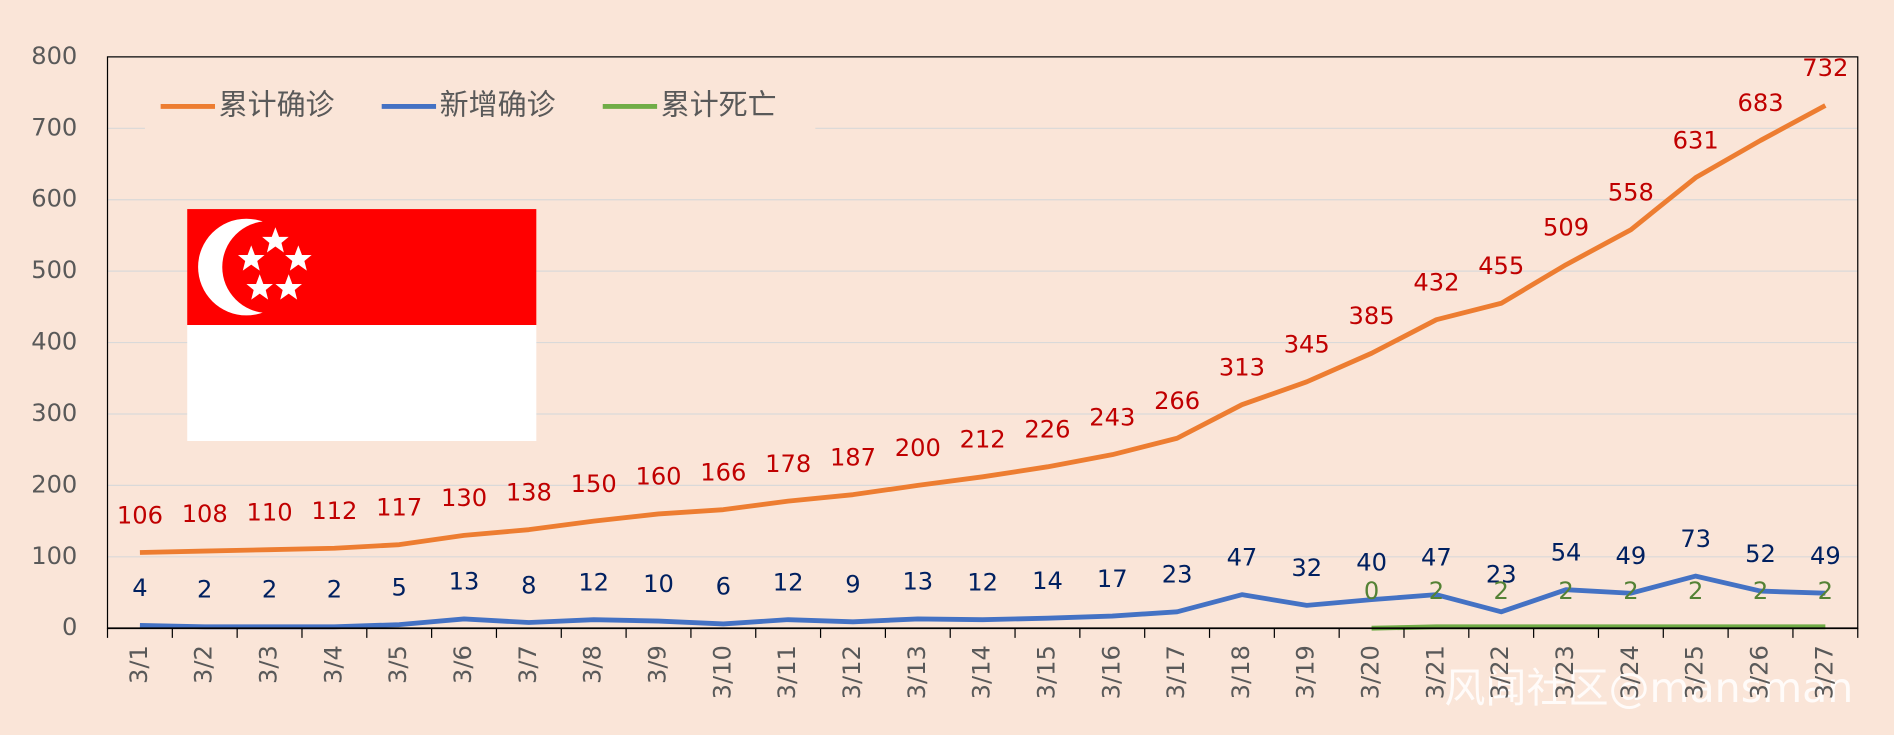  Describe the element at coordinates (1648, 688) in the screenshot. I see `watermark: 风闻社区@mansman` at that location.